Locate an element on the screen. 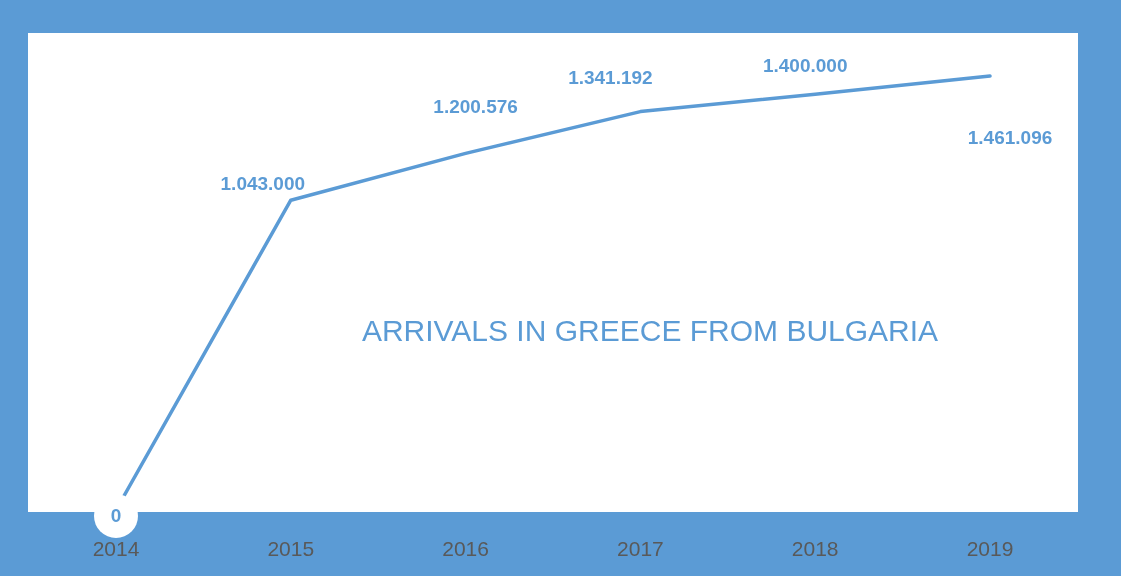  x-tick-label: 2019 is located at coordinates (990, 548).